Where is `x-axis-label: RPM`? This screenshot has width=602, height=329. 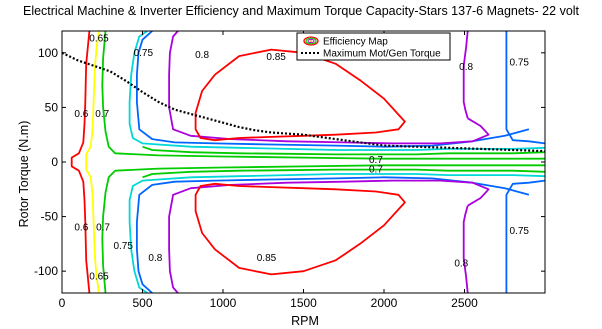 x-axis-label: RPM is located at coordinates (305, 321).